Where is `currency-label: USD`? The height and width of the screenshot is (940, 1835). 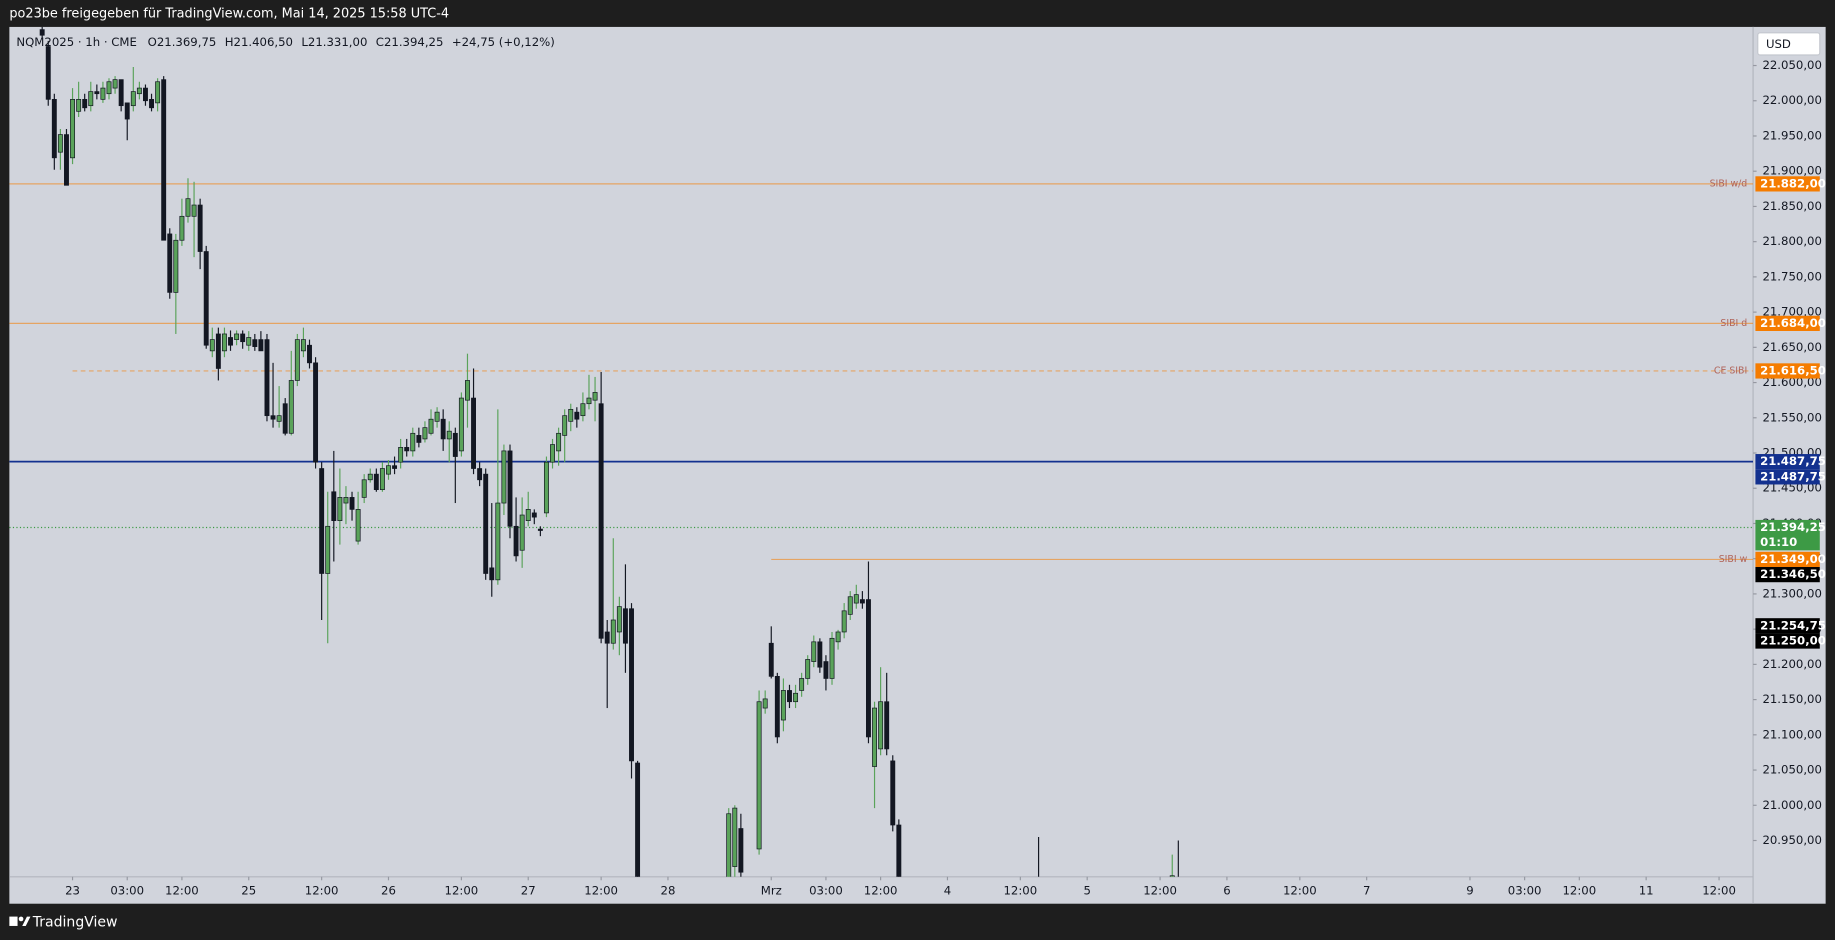 currency-label: USD is located at coordinates (1778, 44).